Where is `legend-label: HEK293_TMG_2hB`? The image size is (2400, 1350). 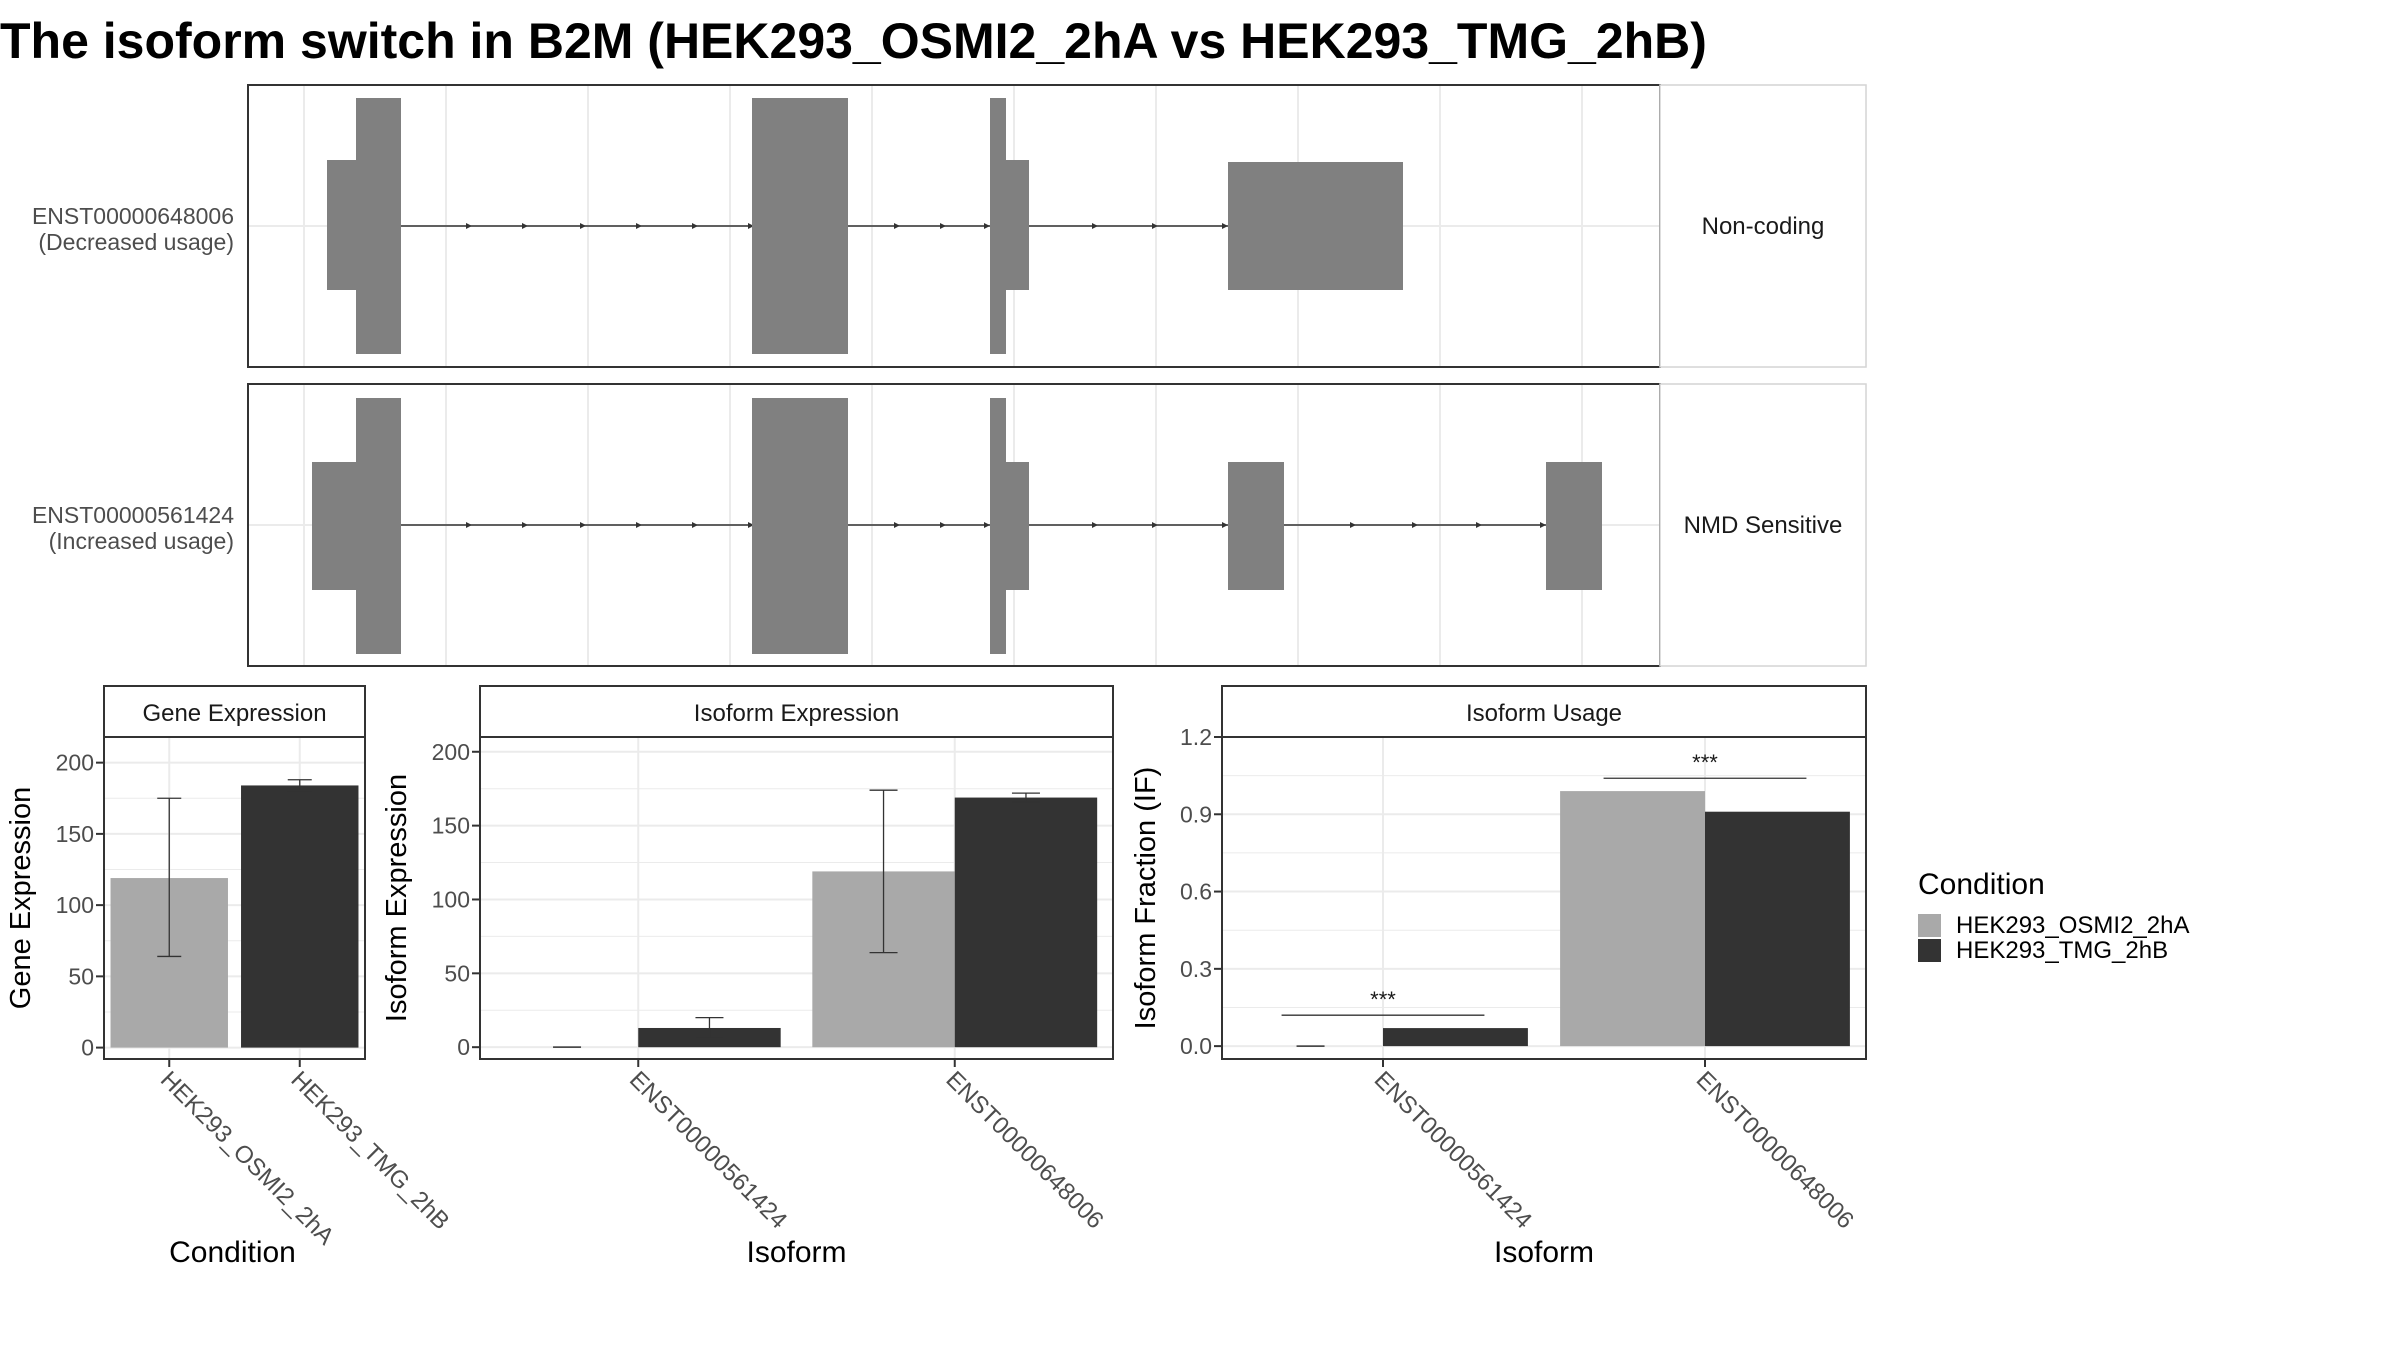 legend-label: HEK293_TMG_2hB is located at coordinates (2062, 950).